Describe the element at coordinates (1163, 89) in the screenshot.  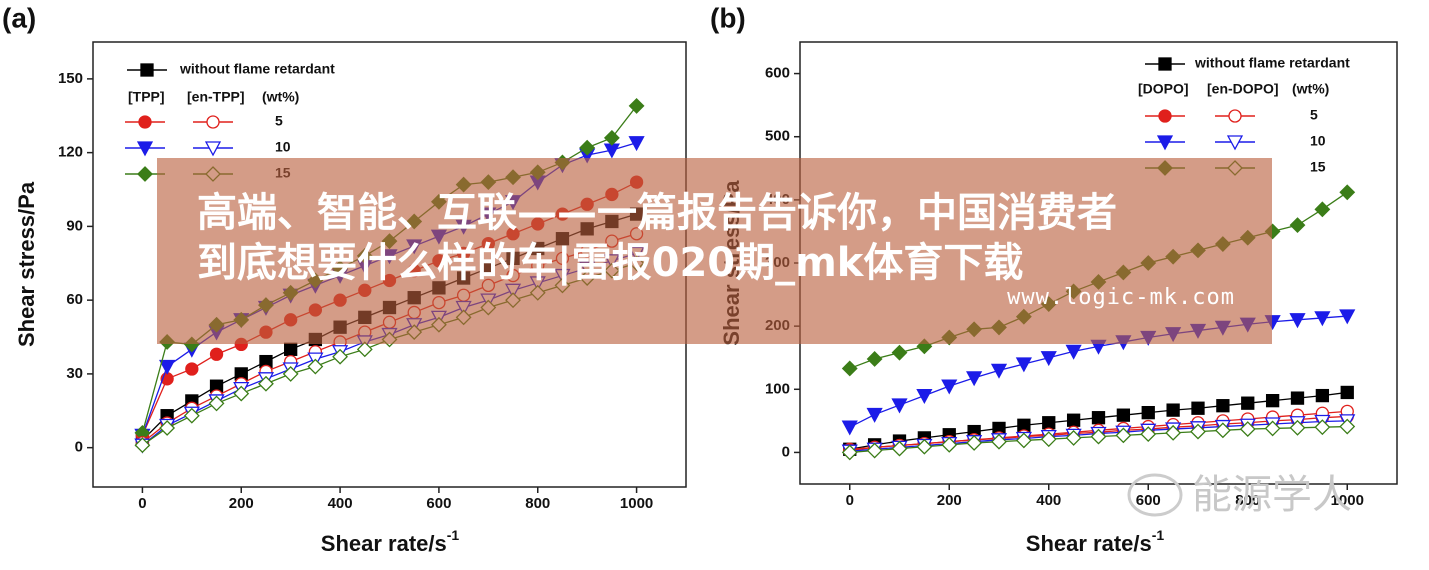
I see `legend-header: [DOPO]` at that location.